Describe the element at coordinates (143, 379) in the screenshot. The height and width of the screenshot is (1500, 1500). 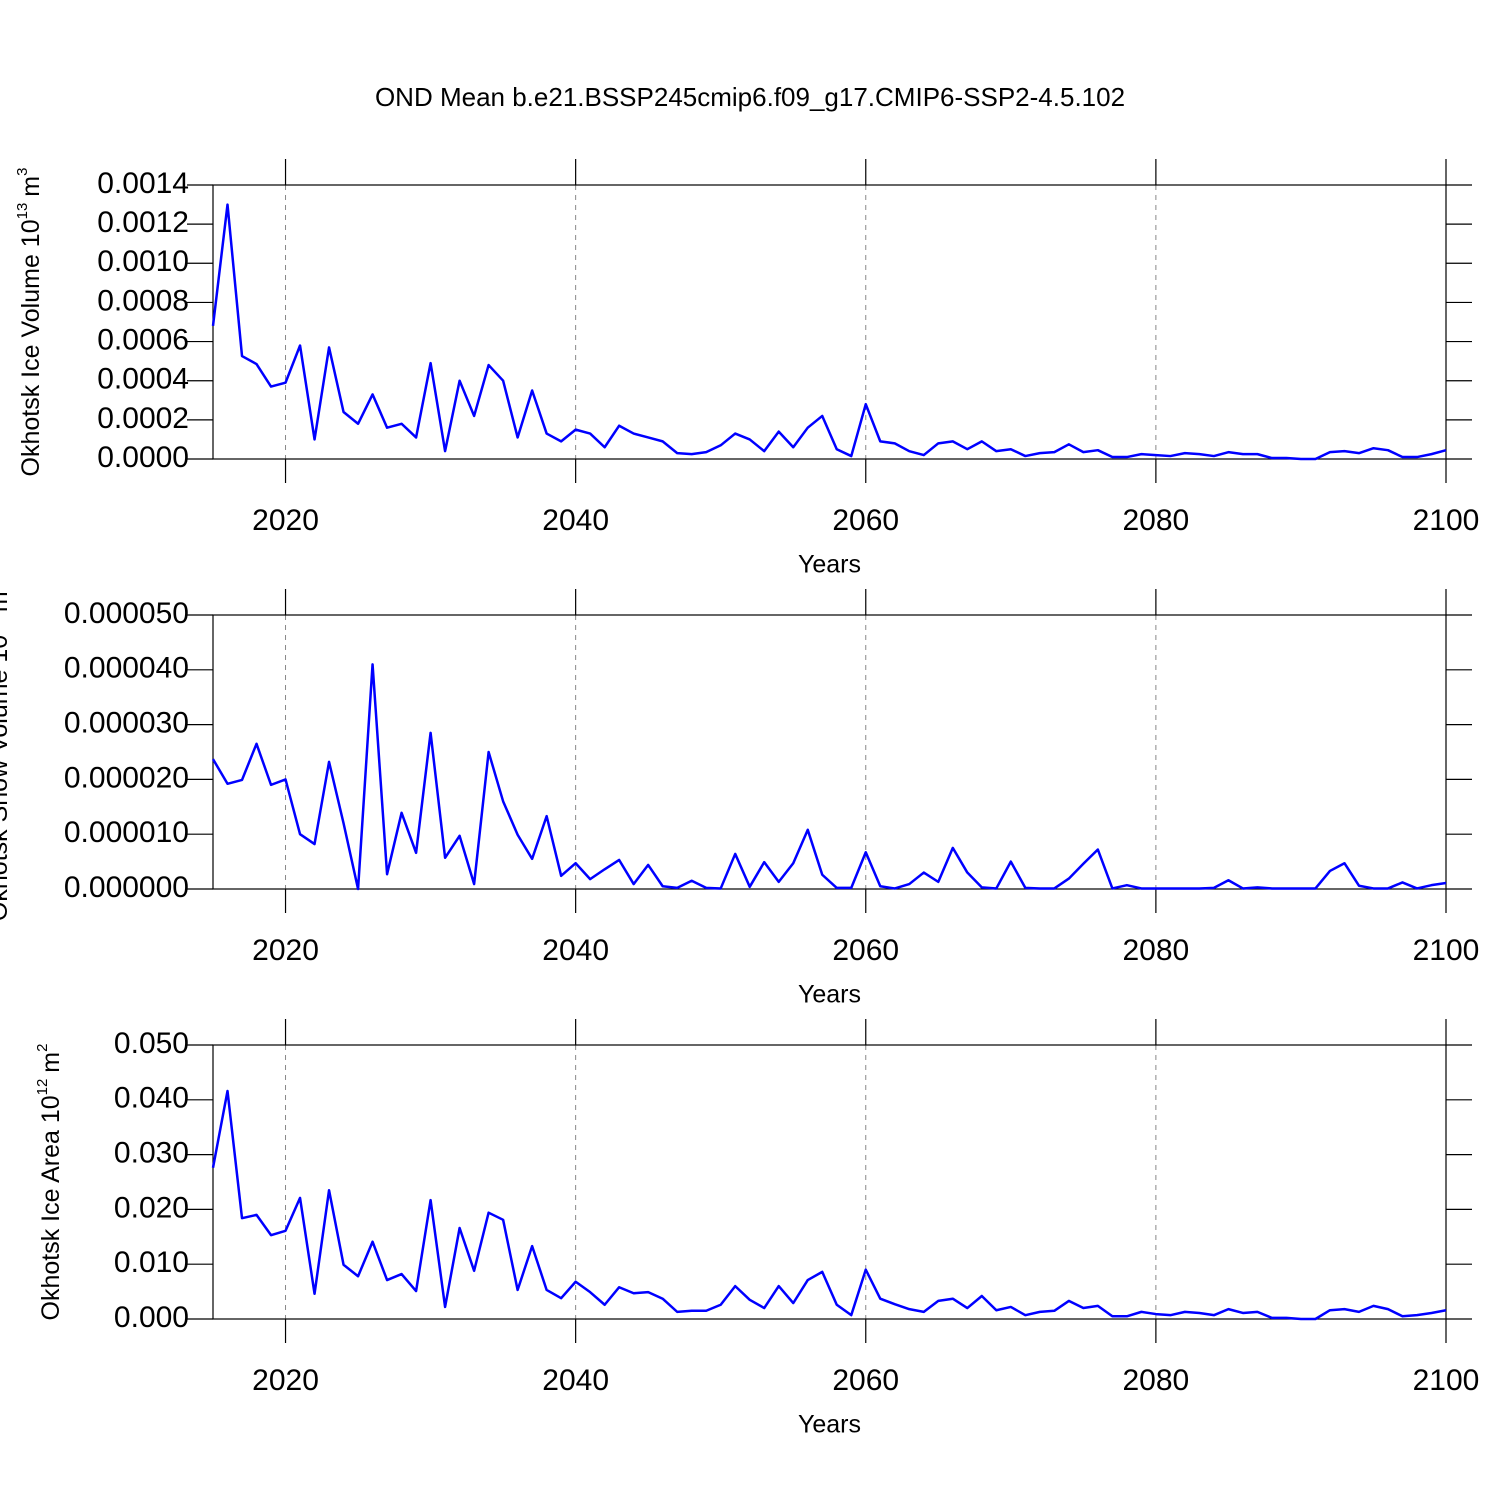
I see `y-tick-label: 0.0004` at that location.